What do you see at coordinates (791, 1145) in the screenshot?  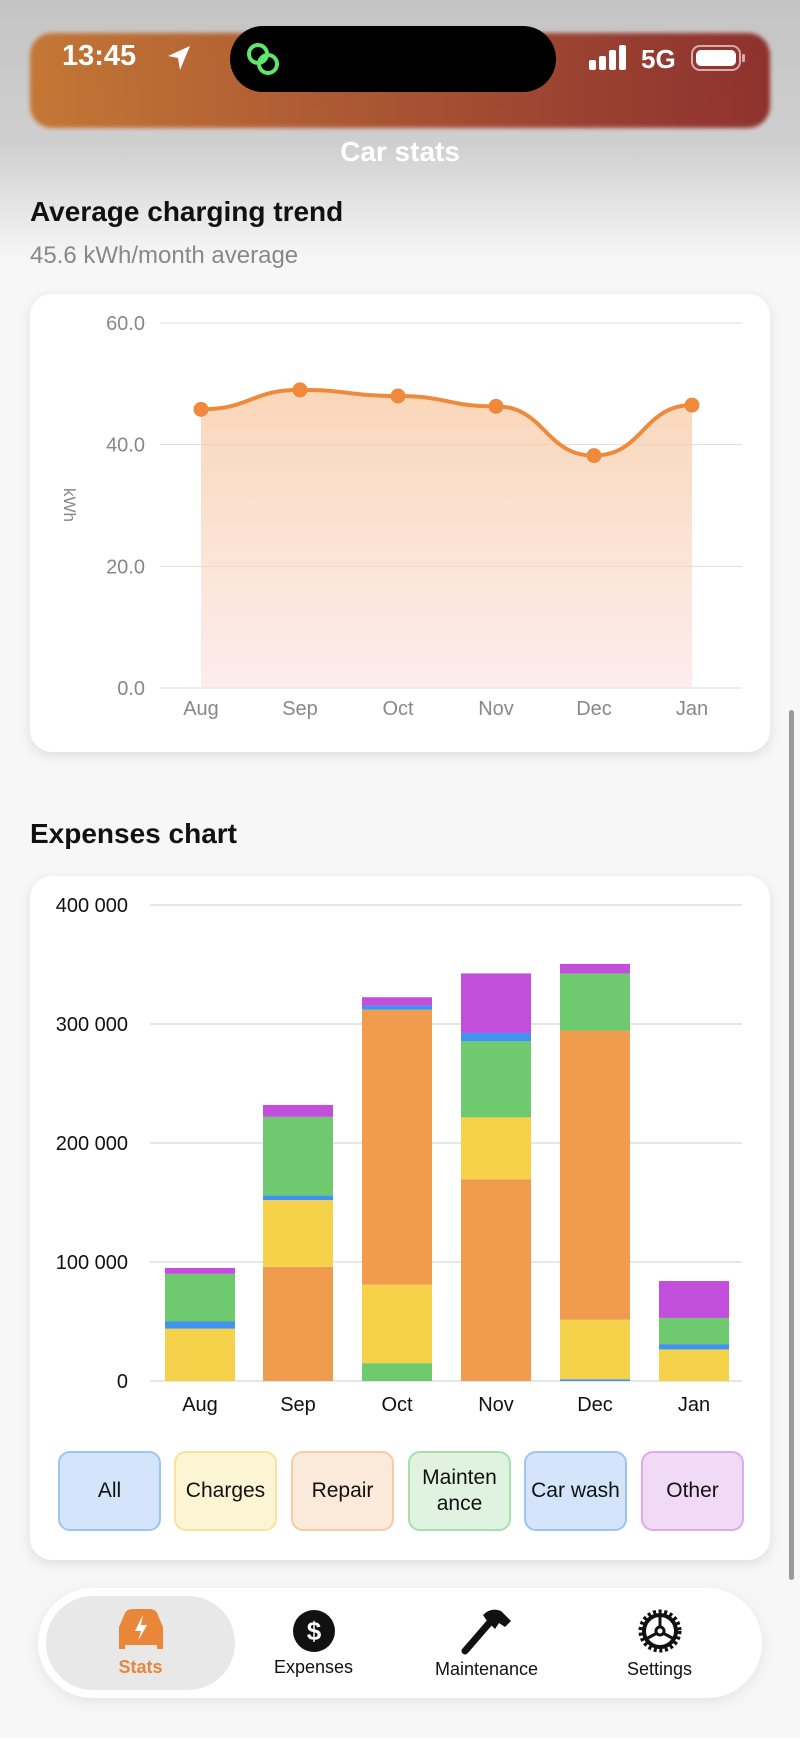 I see `scrollbar` at bounding box center [791, 1145].